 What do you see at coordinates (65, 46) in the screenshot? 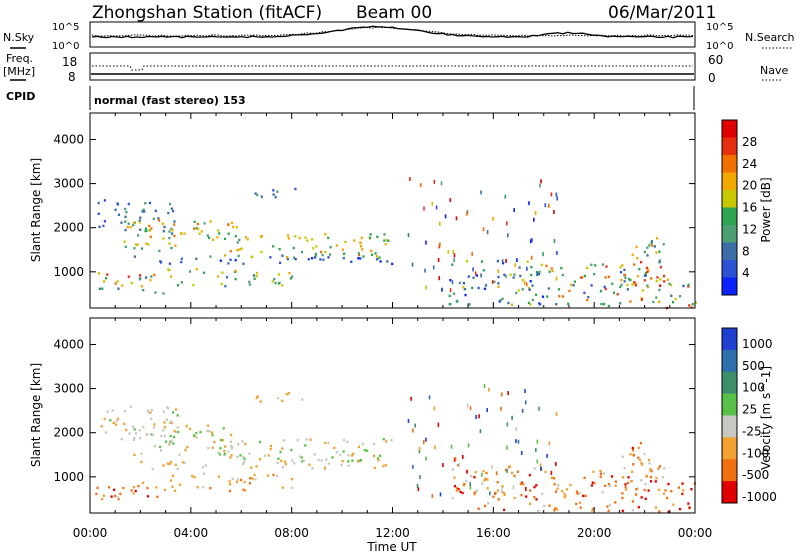
I see `nsky-tick-low: 10^0` at bounding box center [65, 46].